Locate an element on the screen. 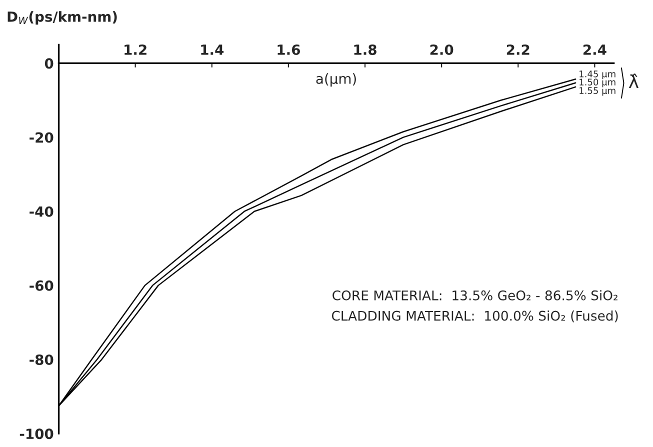 The width and height of the screenshot is (653, 447). x-tick-label: 2.4 is located at coordinates (594, 49).